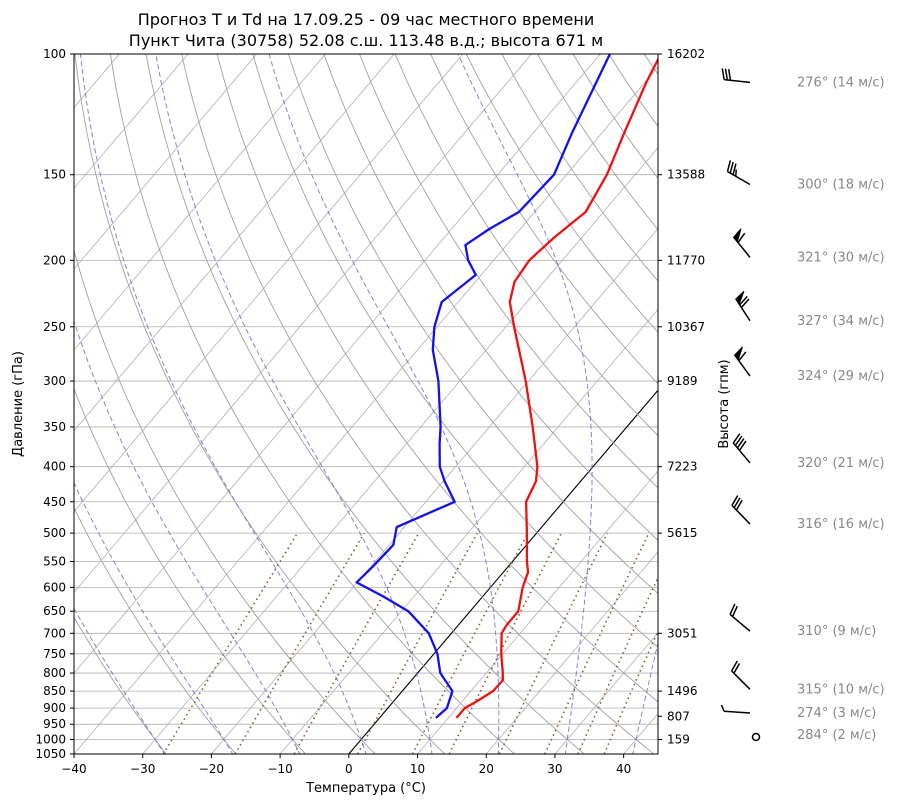 The image size is (900, 806). Describe the element at coordinates (54, 502) in the screenshot. I see `y-tick-label: 450` at that location.